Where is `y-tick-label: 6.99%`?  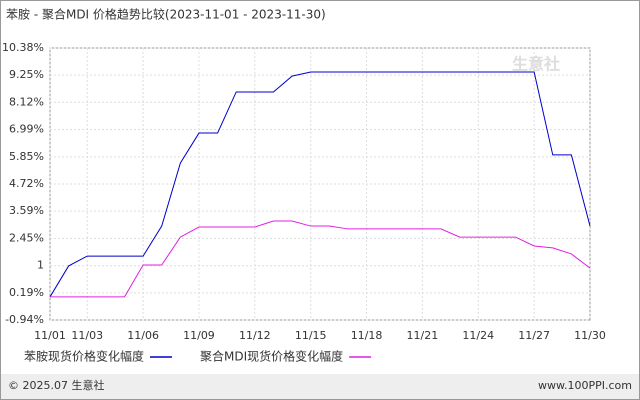
y-tick-label: 6.99% is located at coordinates (26, 128).